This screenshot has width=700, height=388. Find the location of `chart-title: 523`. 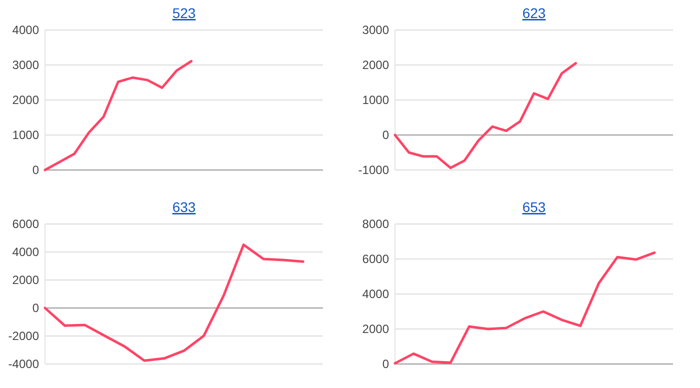

chart-title: 523 is located at coordinates (184, 13).